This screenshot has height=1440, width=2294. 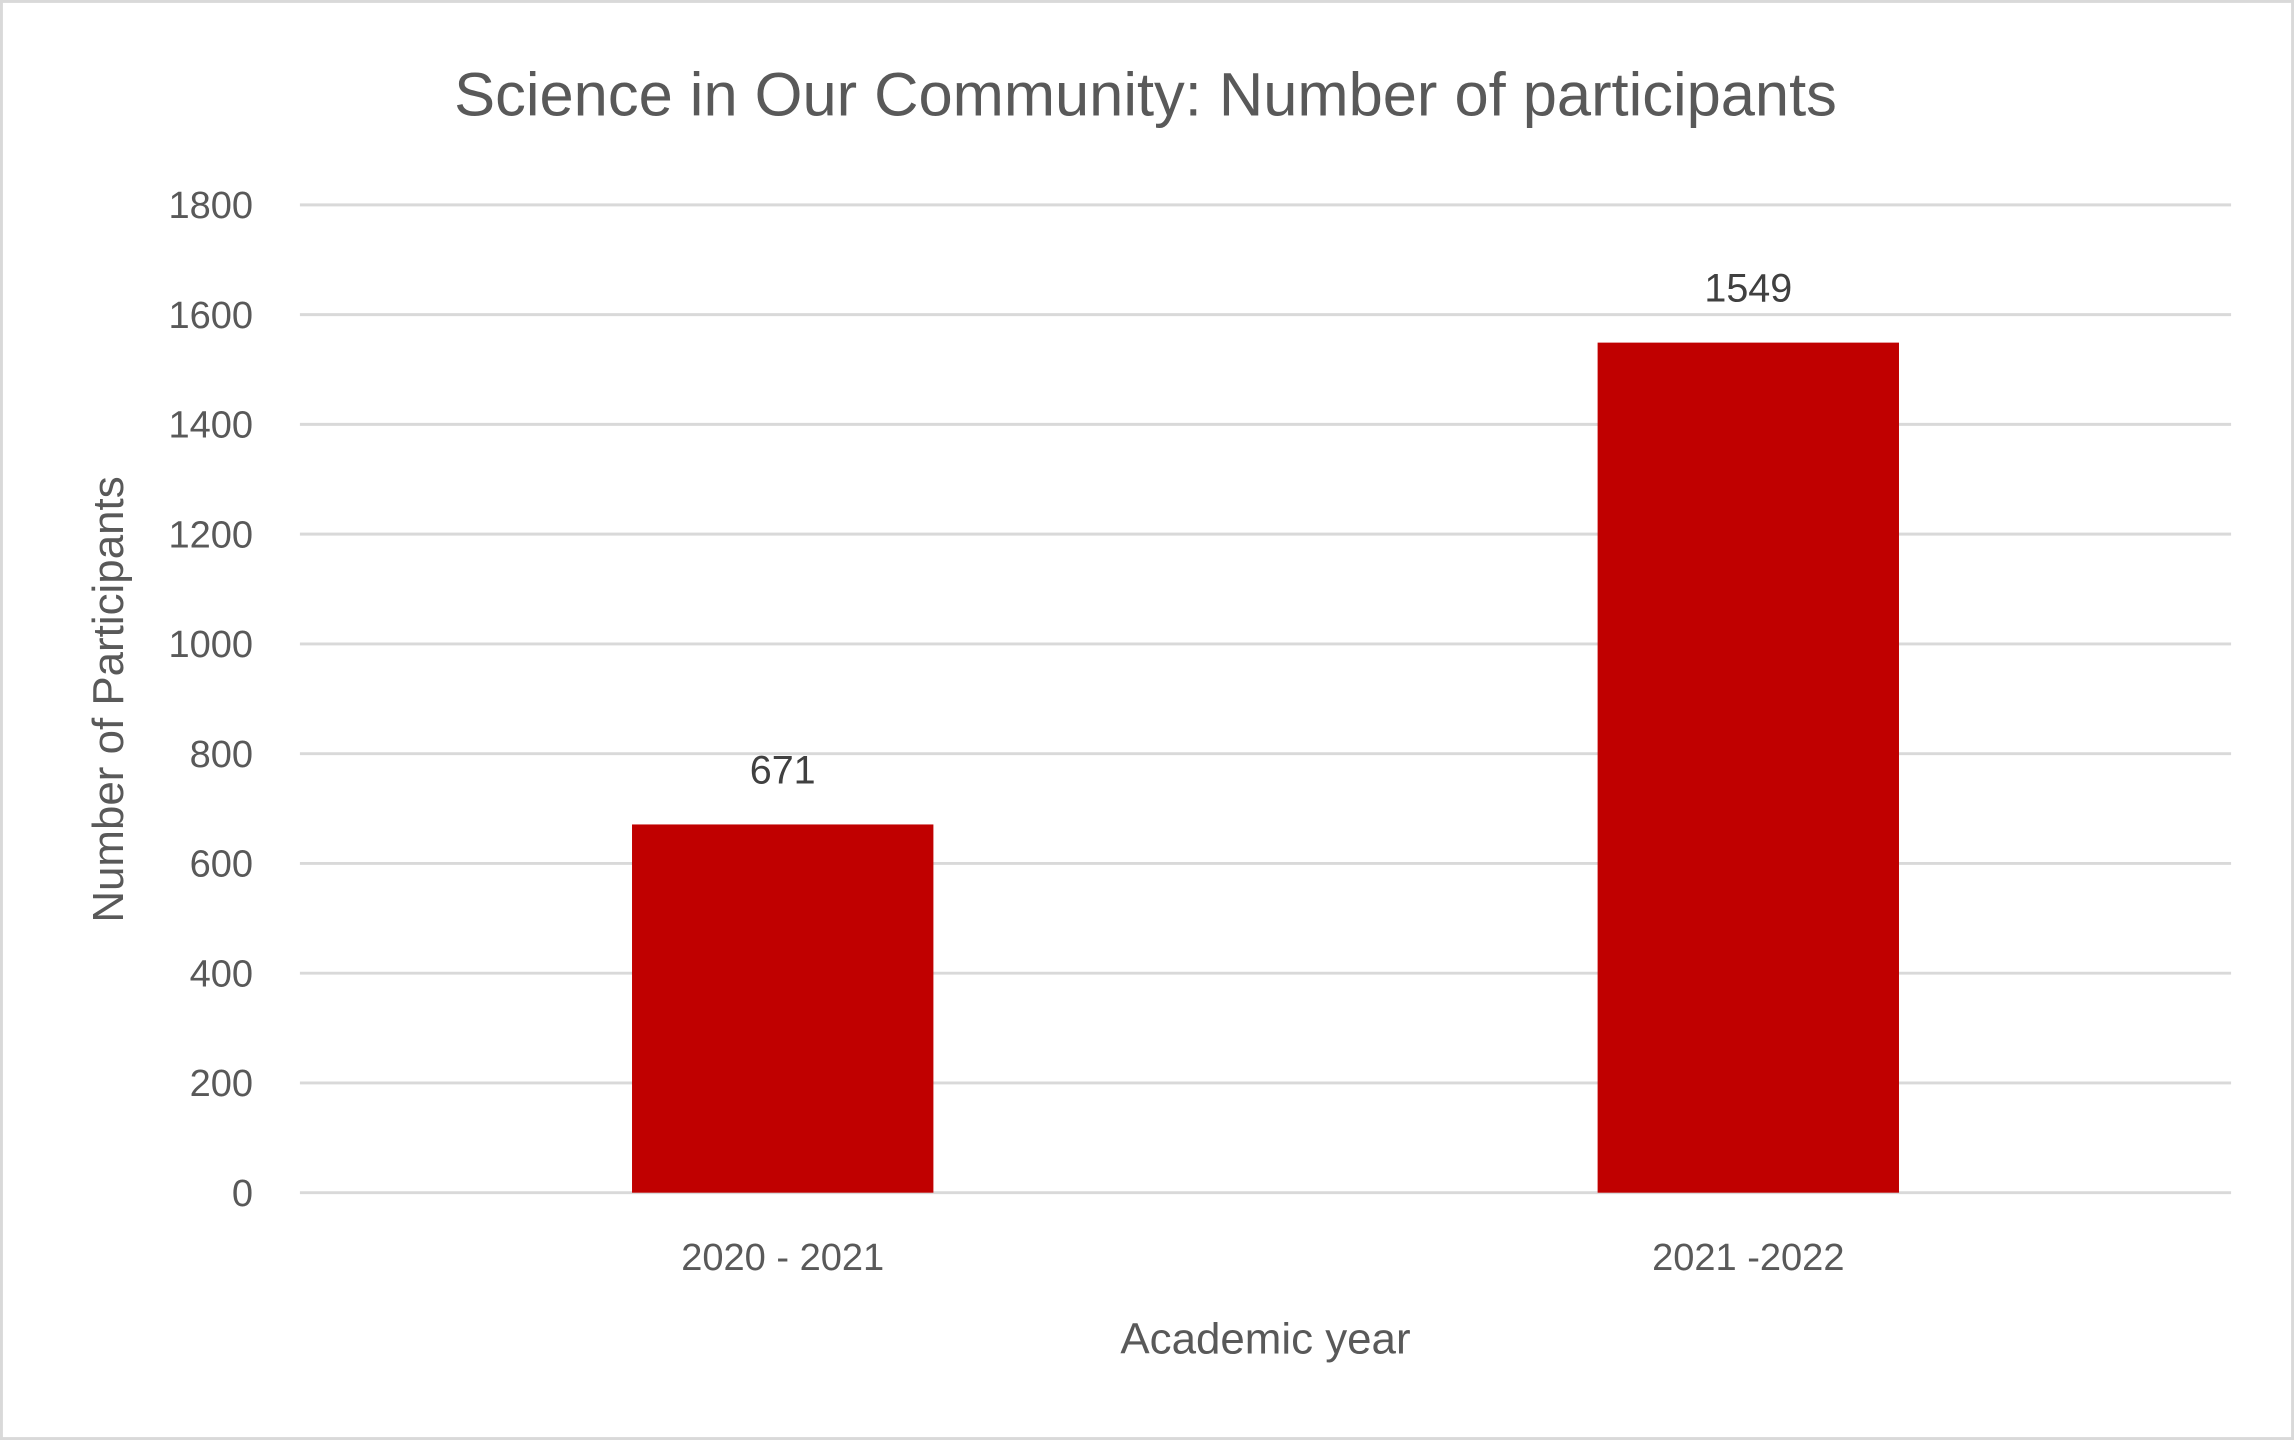 I want to click on y-tick-label: 0, so click(x=242, y=1194).